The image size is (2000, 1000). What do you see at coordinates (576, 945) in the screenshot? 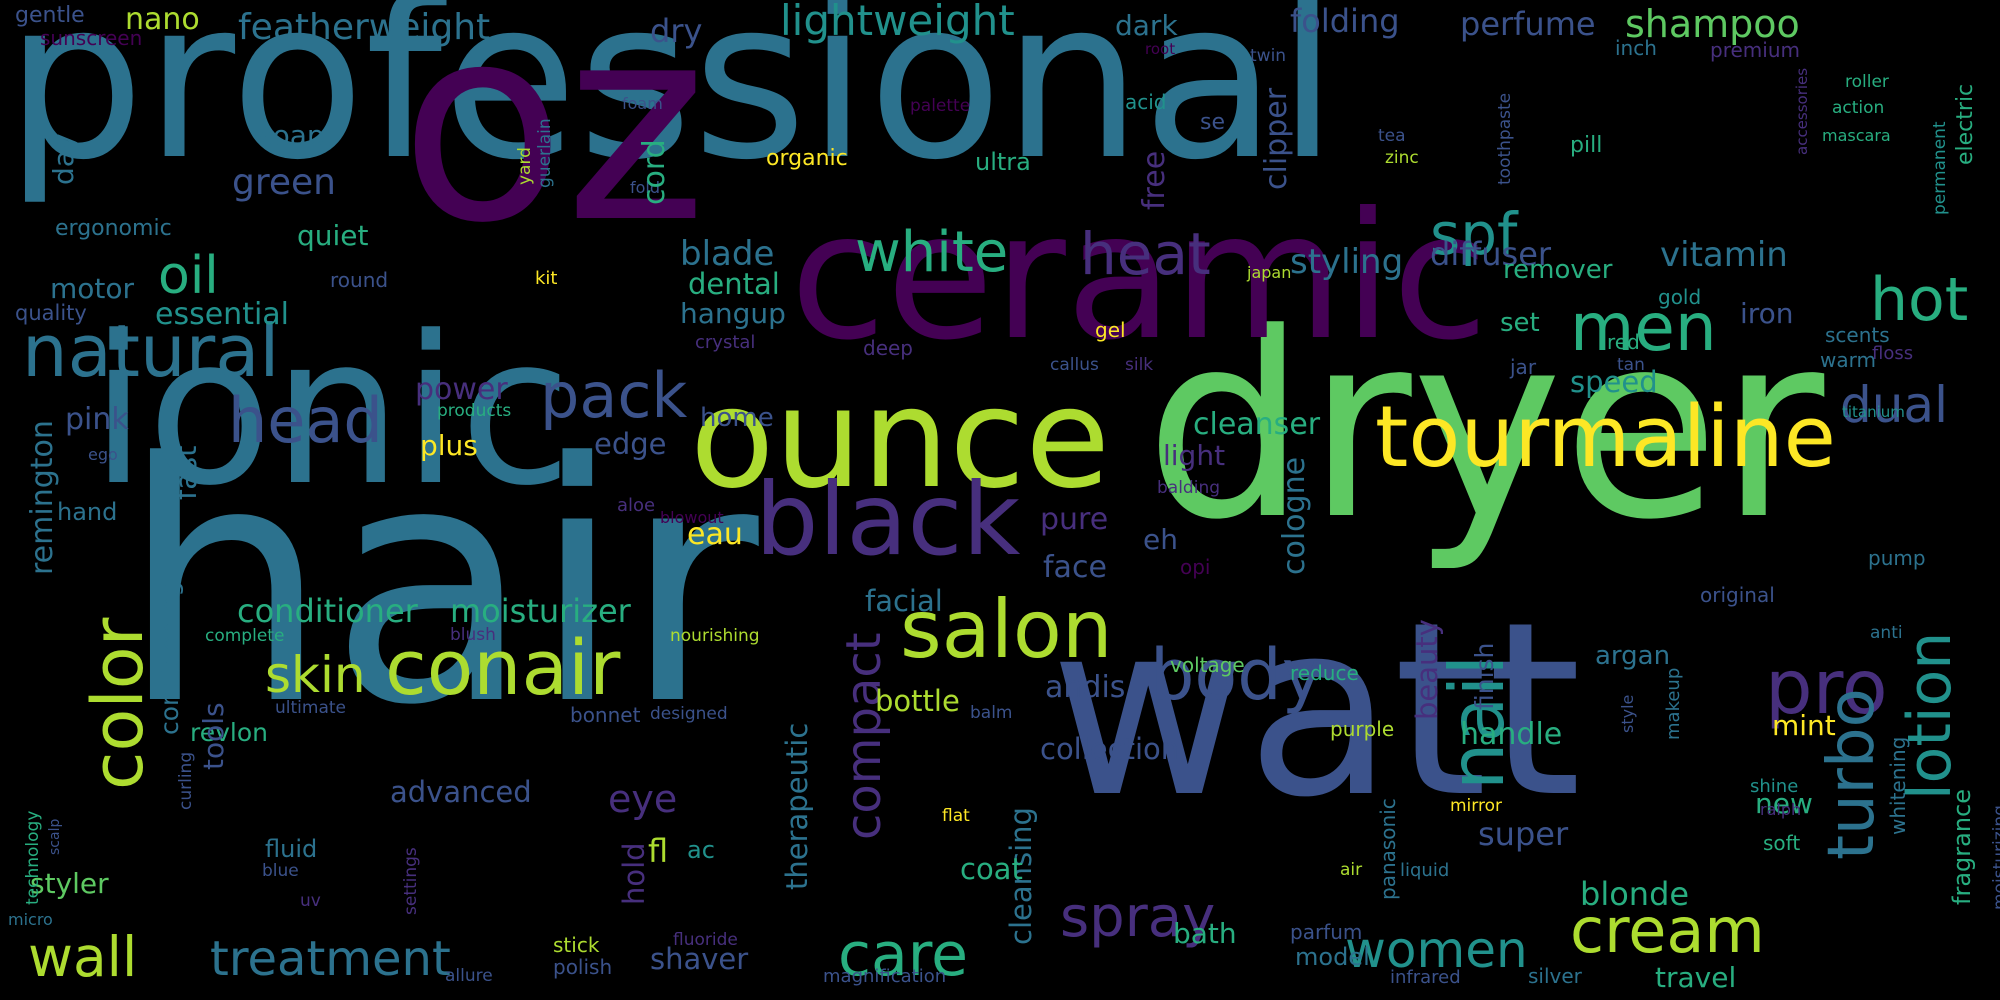
I see `word-stick: stick` at bounding box center [576, 945].